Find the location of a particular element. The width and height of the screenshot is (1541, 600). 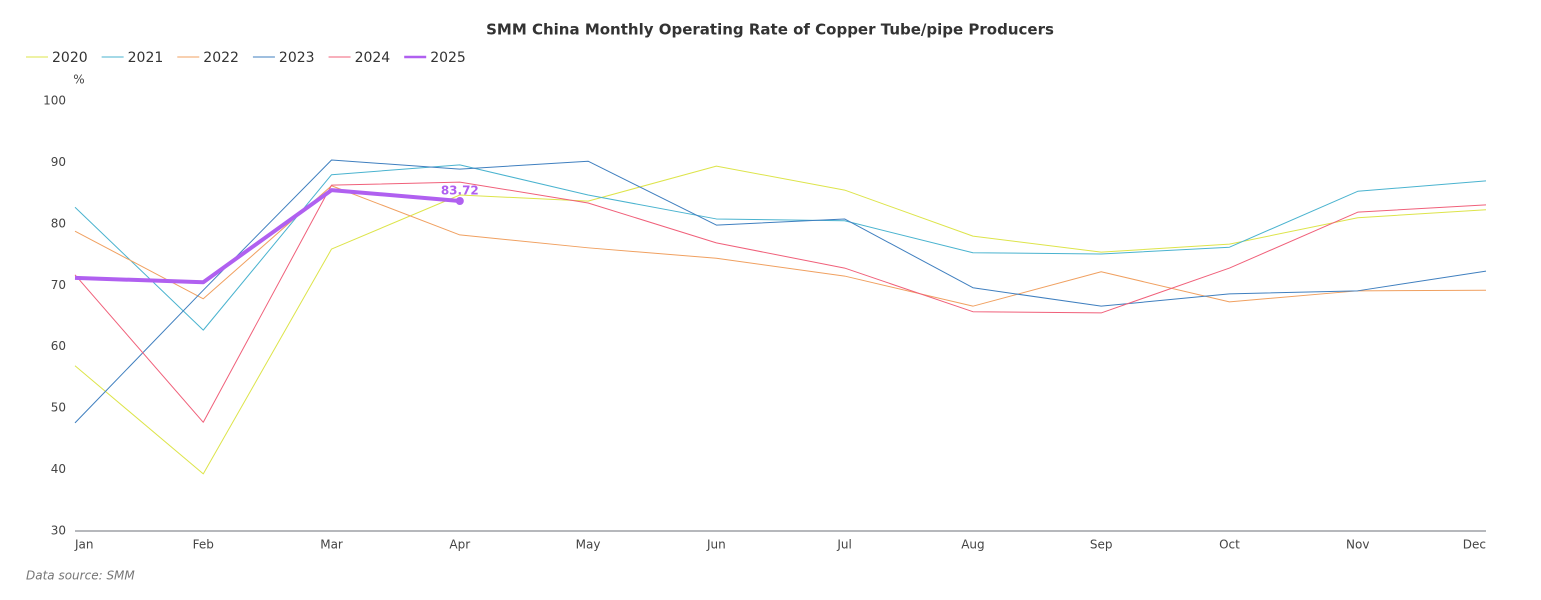

y-tick-label: 50 is located at coordinates (58, 408).